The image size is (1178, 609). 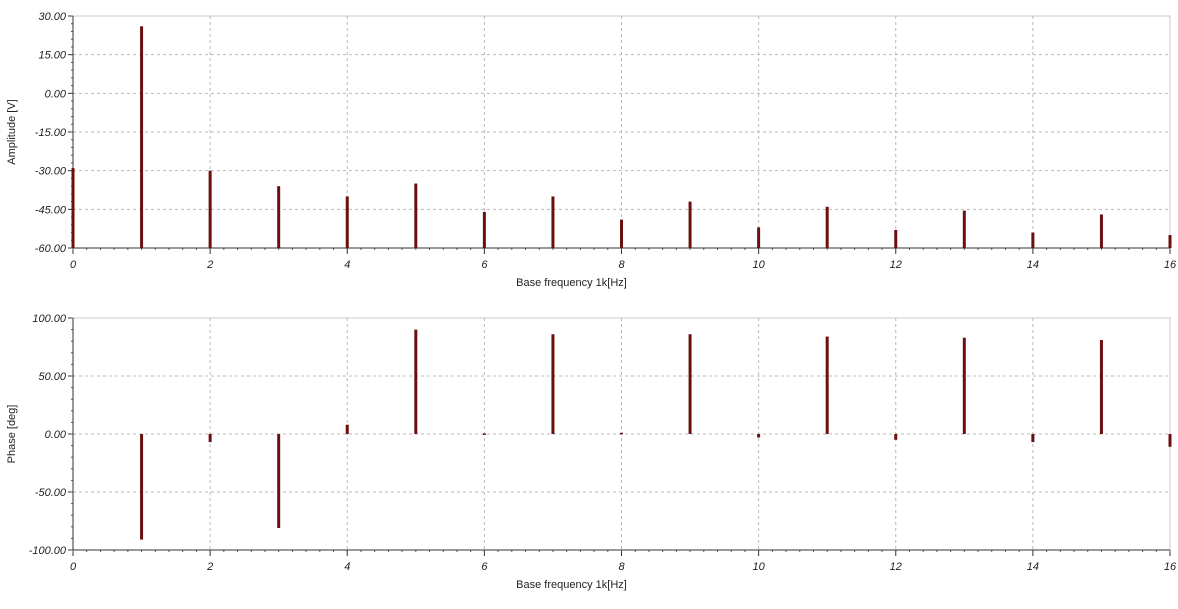 I want to click on panel-1-y-axis-title: Amplitude [V], so click(x=12, y=131).